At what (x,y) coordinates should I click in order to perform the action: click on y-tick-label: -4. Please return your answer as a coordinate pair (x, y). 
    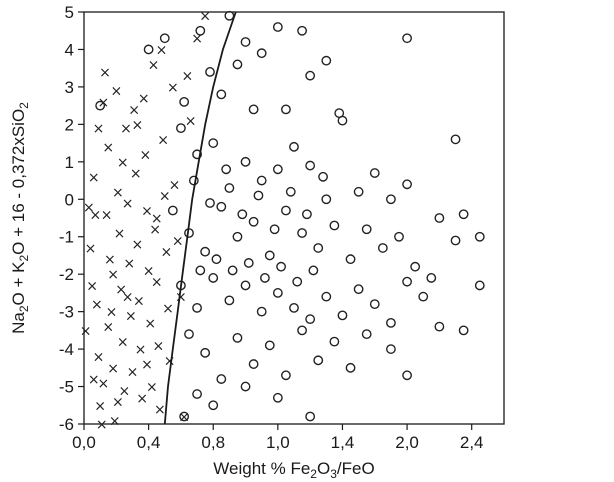
    Looking at the image, I should click on (66, 349).